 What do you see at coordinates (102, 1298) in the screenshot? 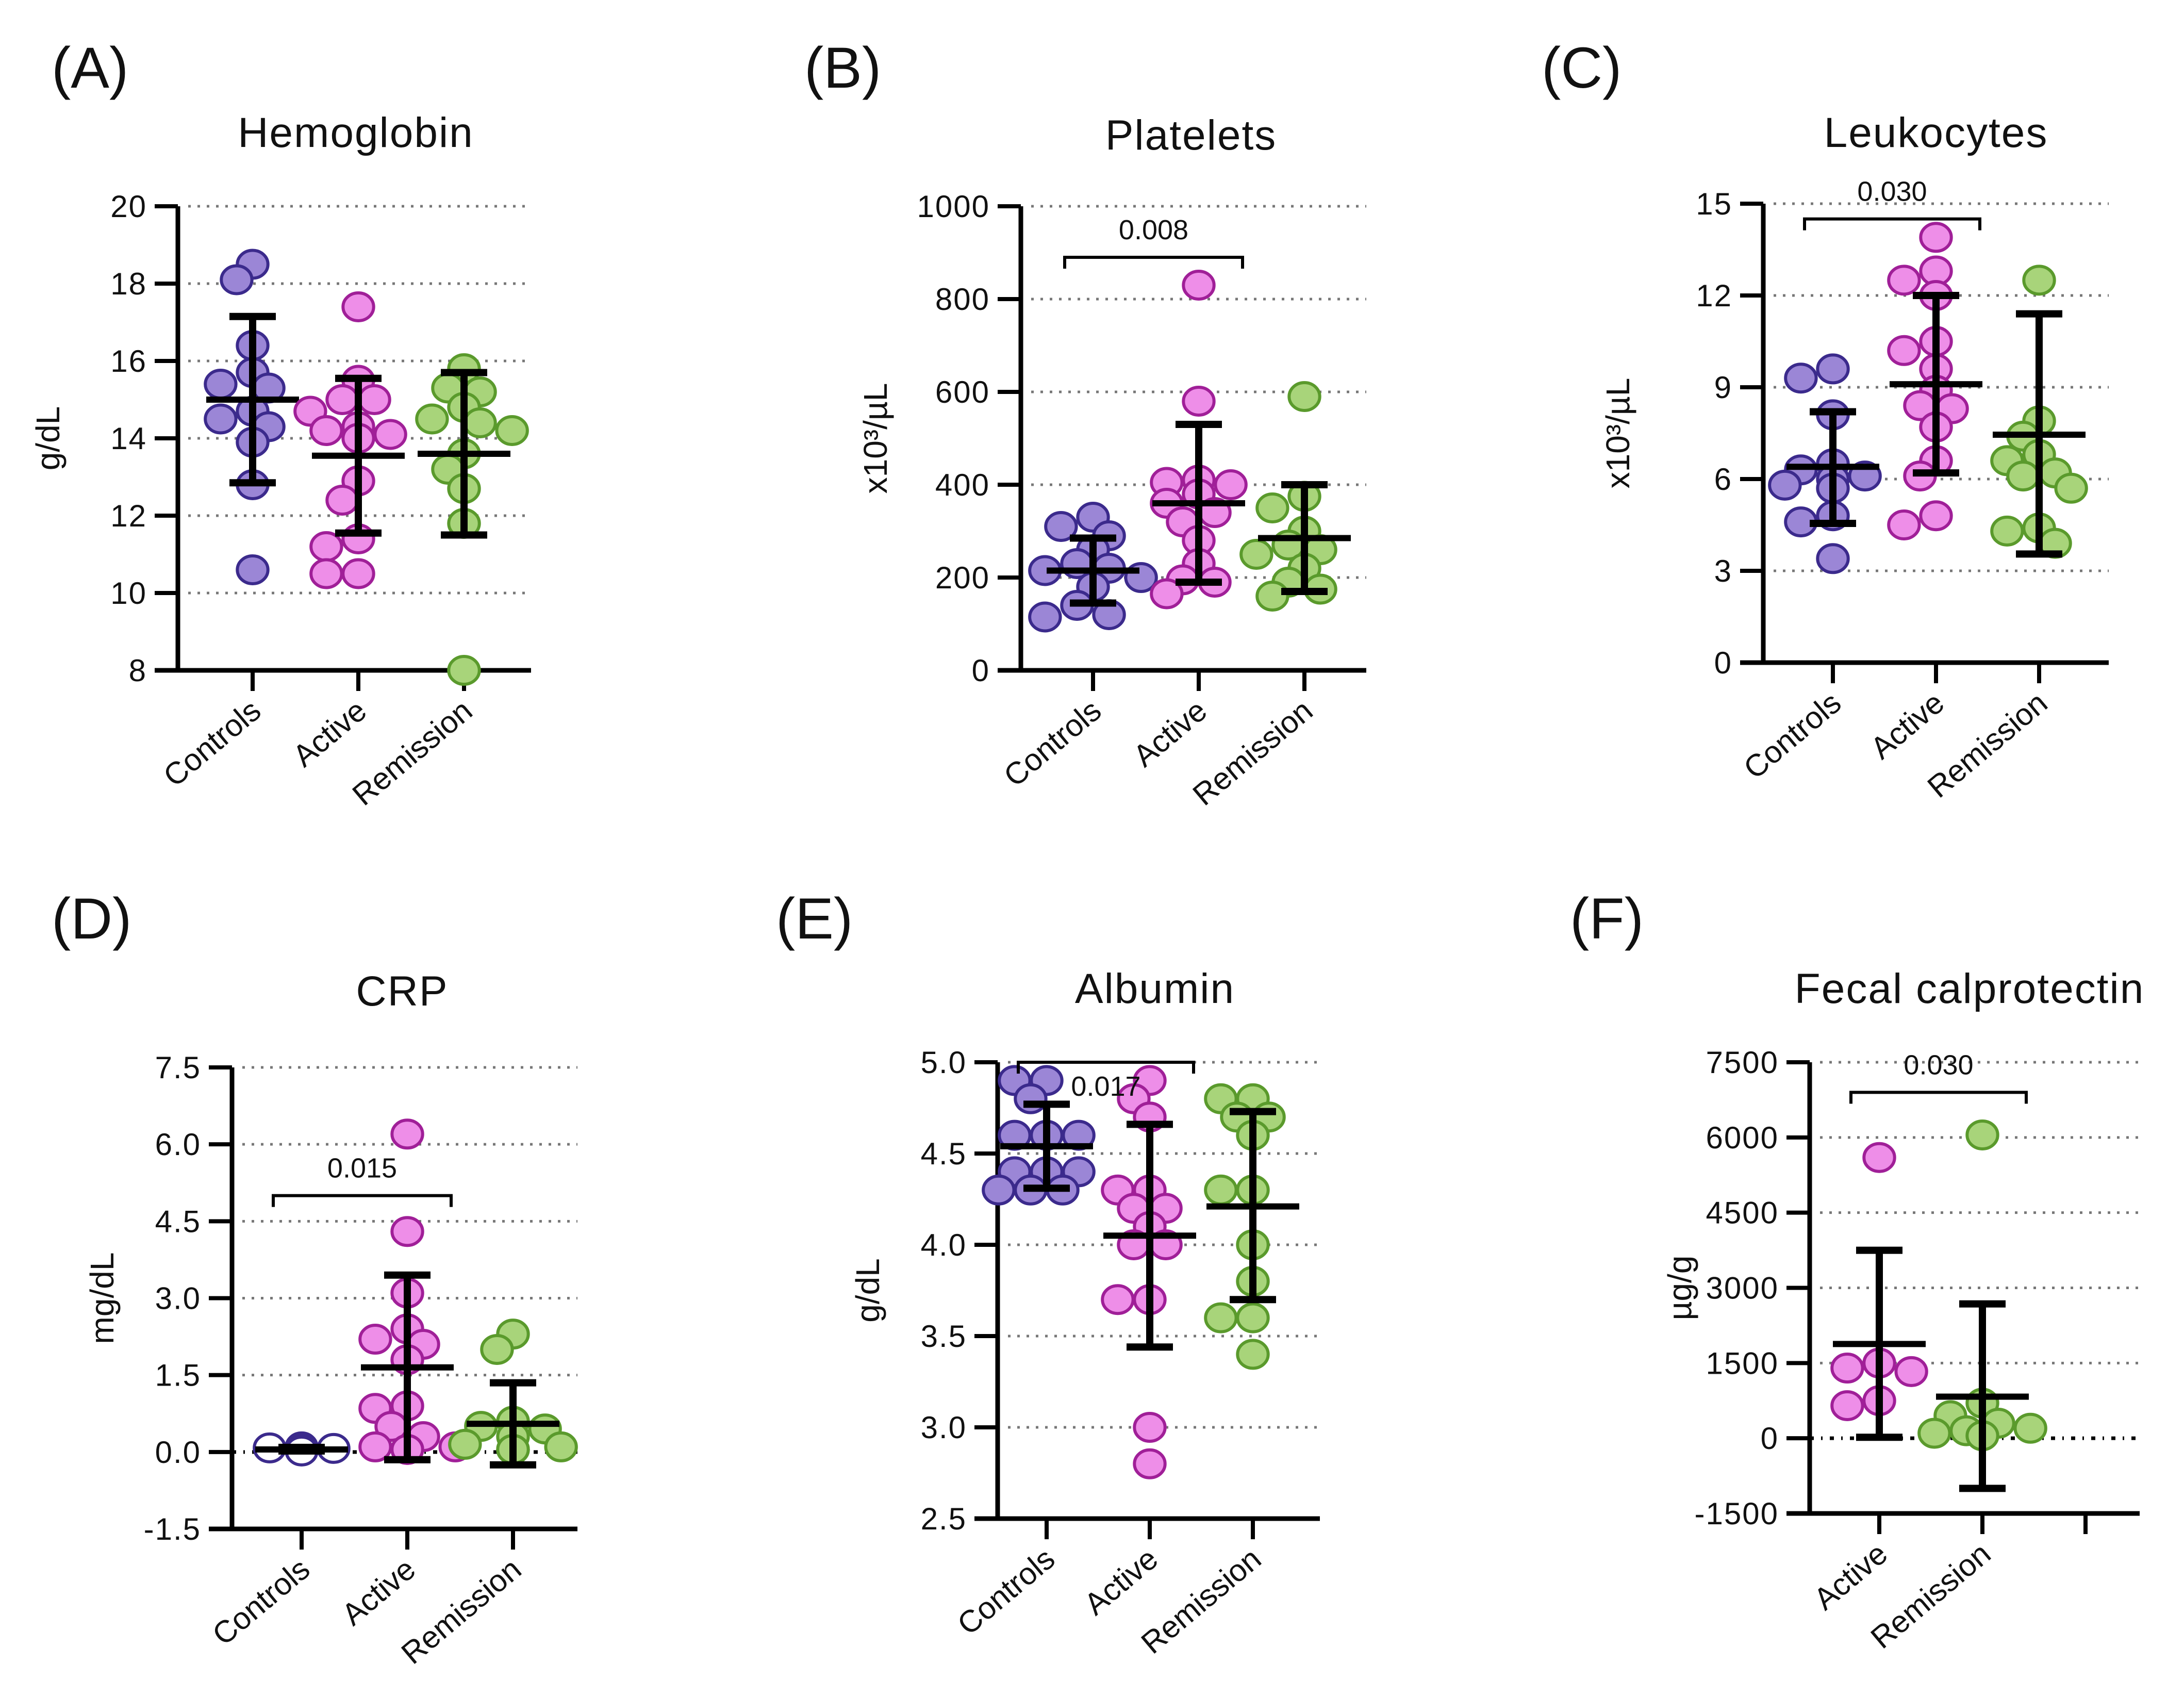
I see `y-axis-label: mg/dL` at bounding box center [102, 1298].